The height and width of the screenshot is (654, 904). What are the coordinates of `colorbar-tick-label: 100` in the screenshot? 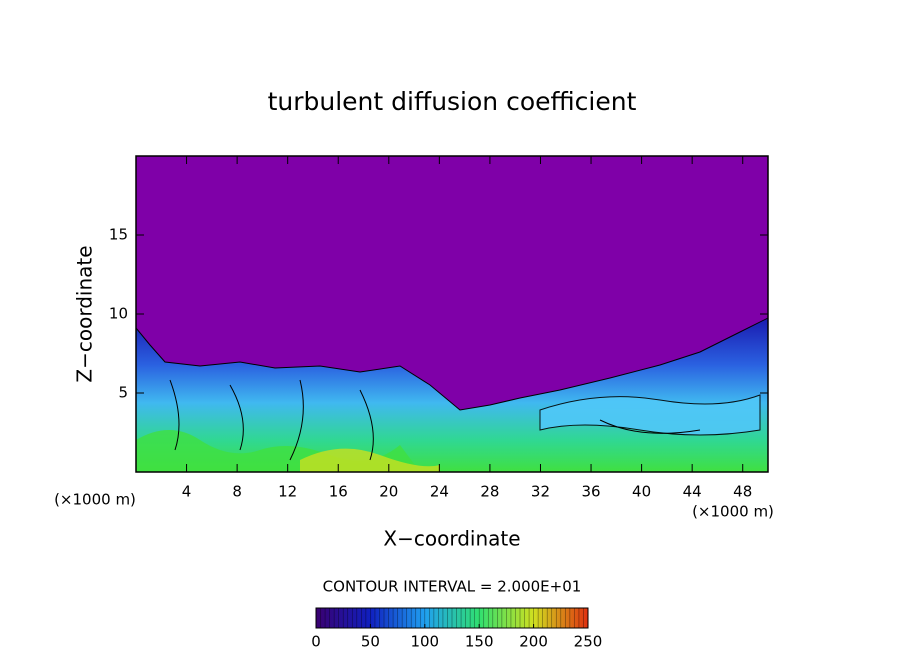 It's located at (424, 642).